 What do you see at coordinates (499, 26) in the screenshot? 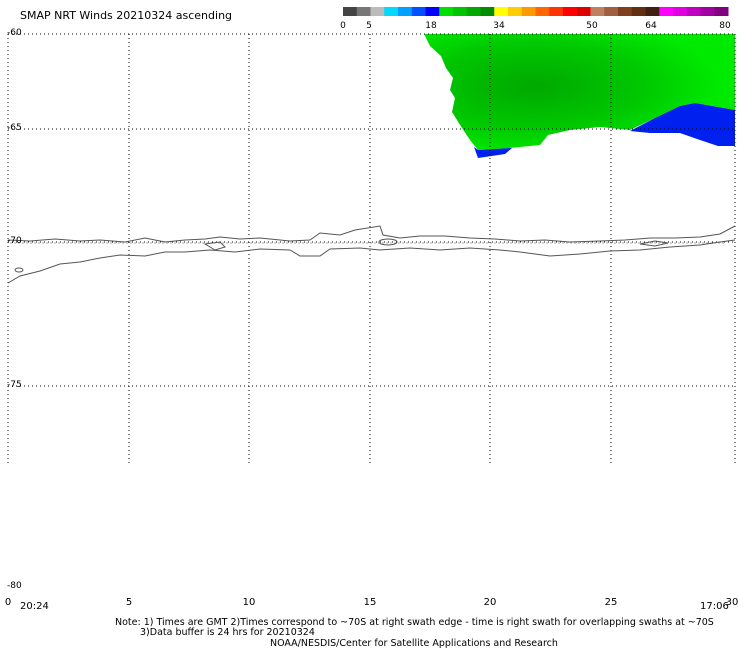
I see `colorbar-label-34: 34` at bounding box center [499, 26].